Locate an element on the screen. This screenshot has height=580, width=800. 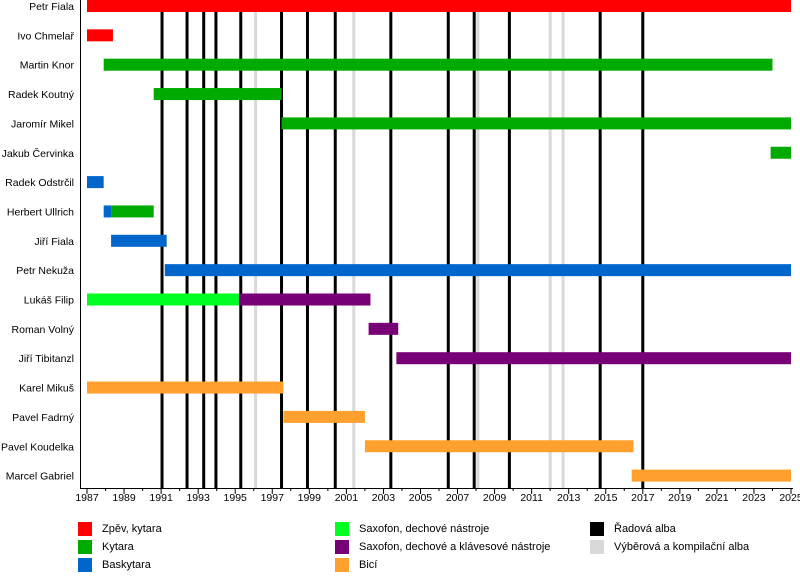
legend-item-studio_albums: Řadová alba is located at coordinates (633, 529).